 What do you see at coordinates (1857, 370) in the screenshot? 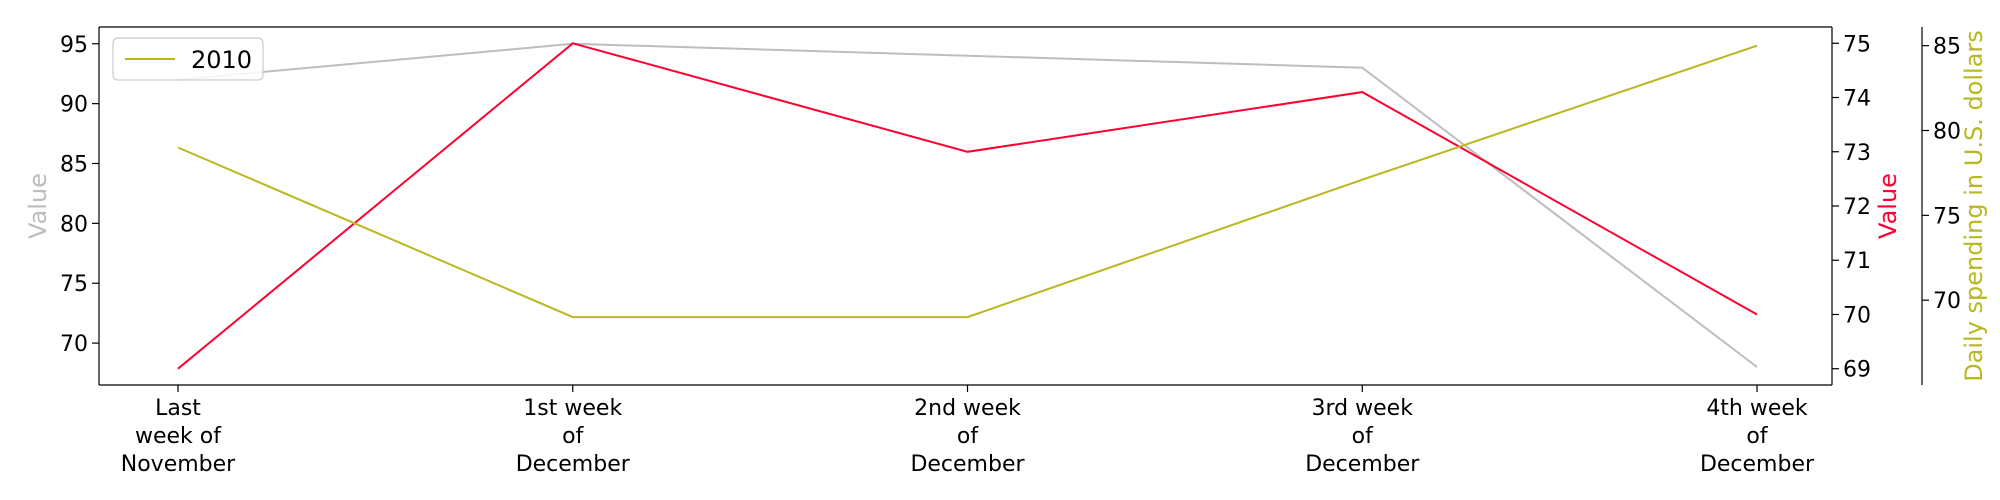
I see `y-tick-label-right1: 69` at bounding box center [1857, 370].